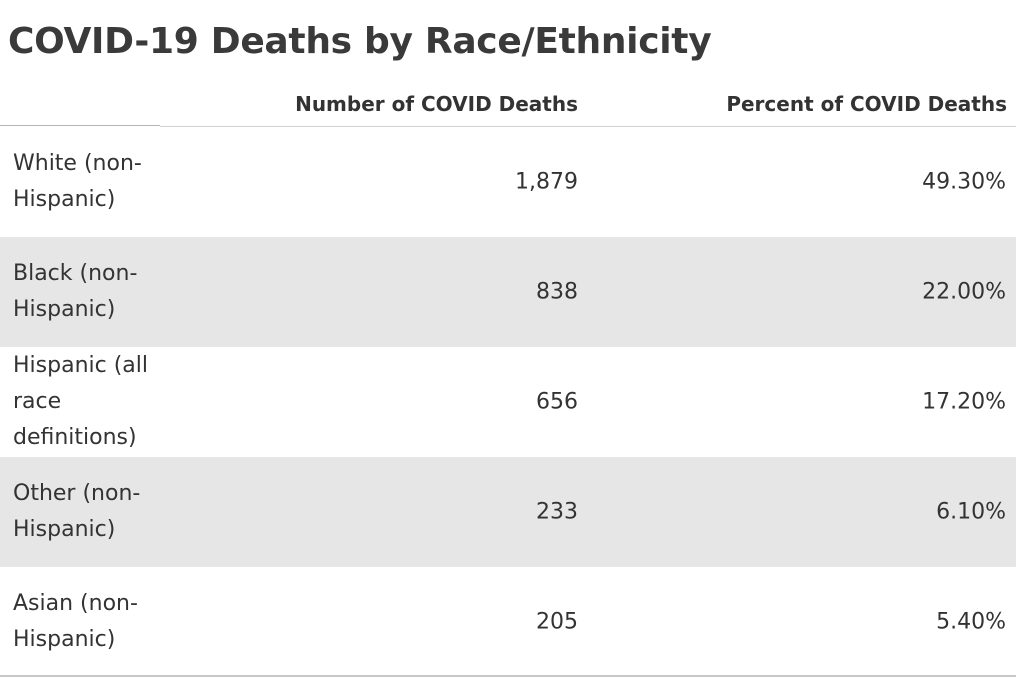 This screenshot has height=678, width=1020. I want to click on percent-cell: 22.00%, so click(964, 292).